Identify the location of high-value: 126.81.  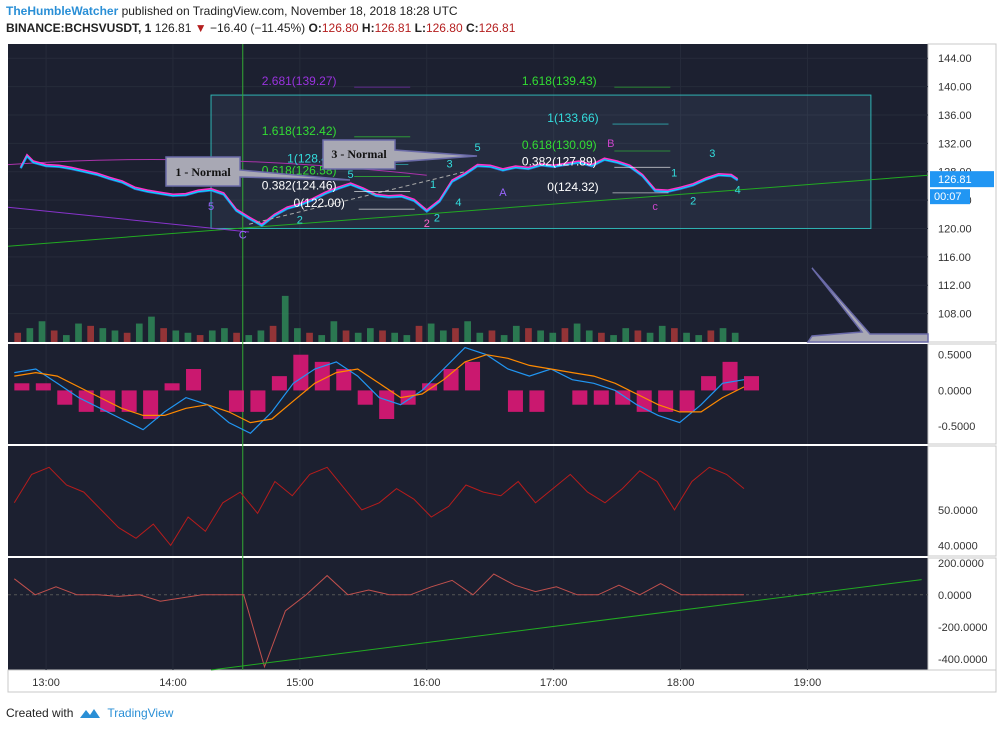
(393, 28).